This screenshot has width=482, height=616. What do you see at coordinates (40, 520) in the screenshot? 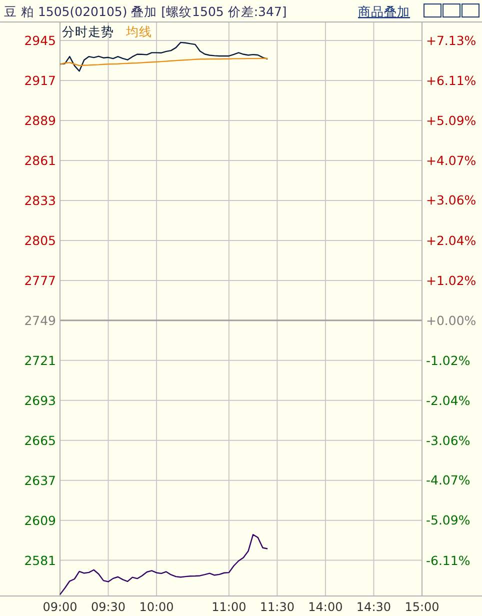
I see `y-tick-label: 2609` at bounding box center [40, 520].